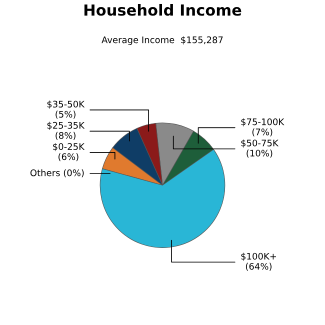  Describe the element at coordinates (260, 143) in the screenshot. I see `slice-label: $50-75K` at that location.